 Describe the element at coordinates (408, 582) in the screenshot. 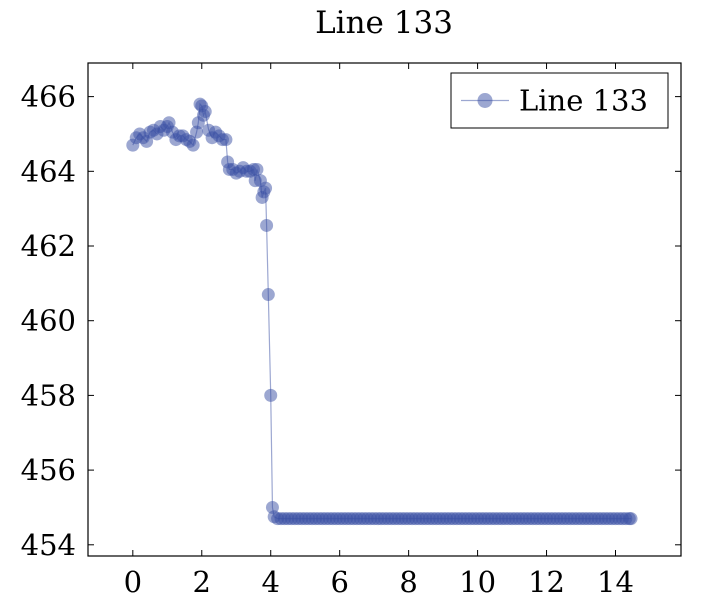

I see `x-tick-label: 8` at that location.